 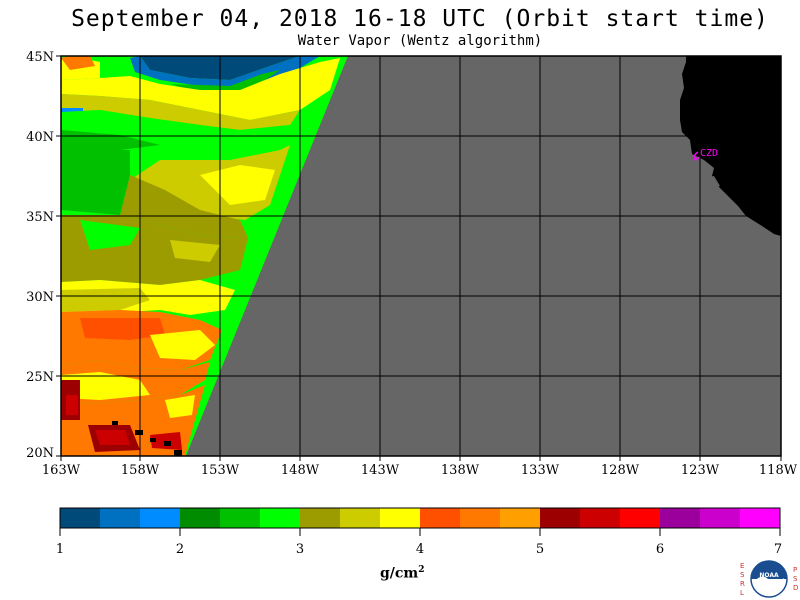 What do you see at coordinates (660, 549) in the screenshot?
I see `colorbar-label: 6` at bounding box center [660, 549].